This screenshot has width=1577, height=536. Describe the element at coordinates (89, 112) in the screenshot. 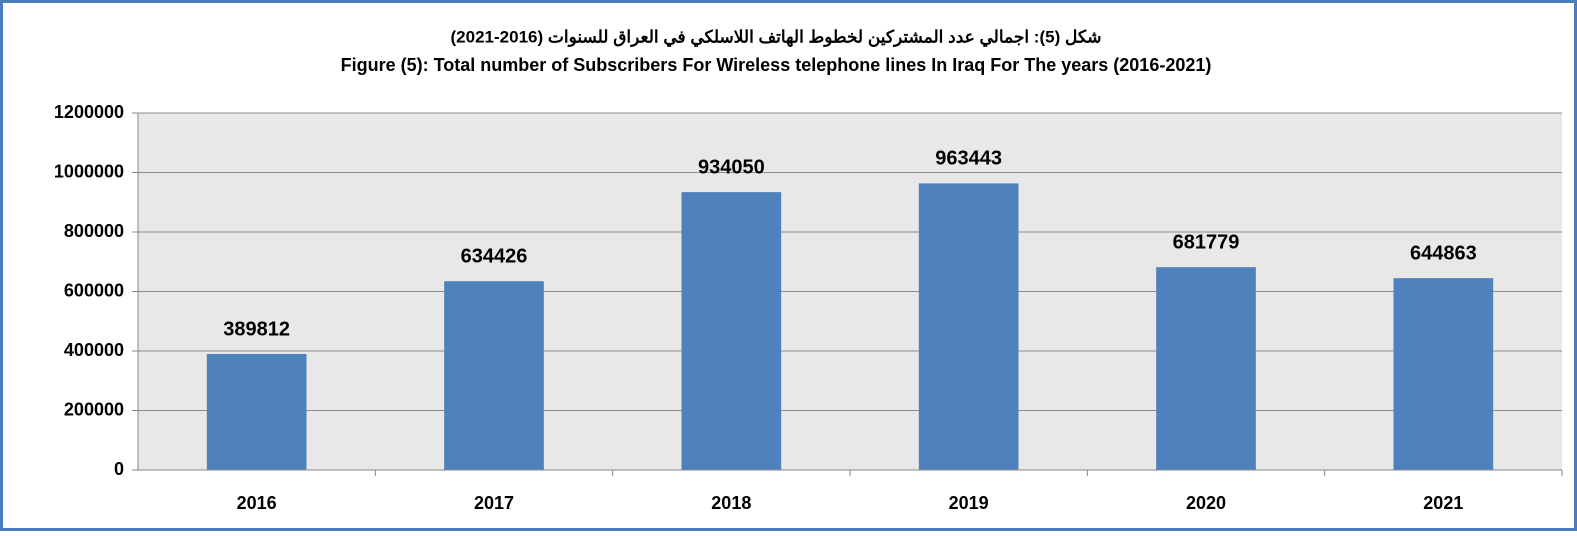

I see `y-tick-label: 1200000` at that location.